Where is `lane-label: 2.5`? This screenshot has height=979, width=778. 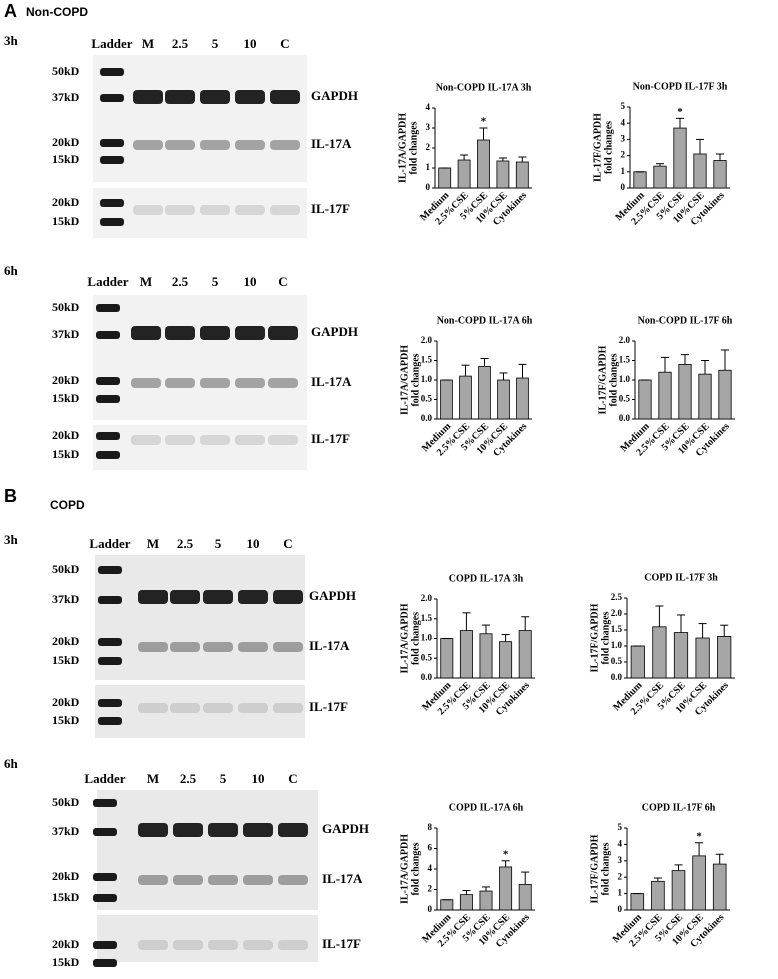 lane-label: 2.5 is located at coordinates (180, 281).